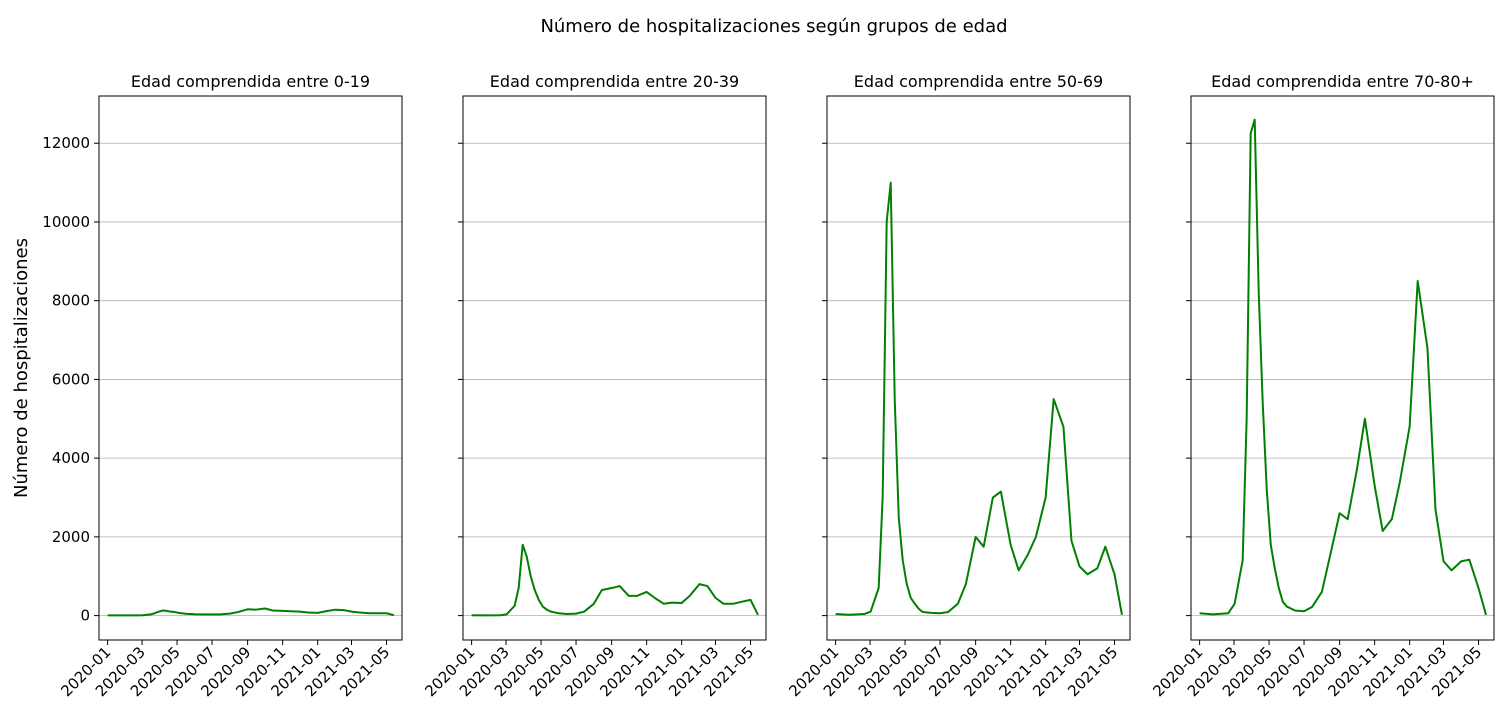 Image resolution: width=1508 pixels, height=727 pixels. Describe the element at coordinates (85, 616) in the screenshot. I see `y-tick-label-0: 0` at that location.